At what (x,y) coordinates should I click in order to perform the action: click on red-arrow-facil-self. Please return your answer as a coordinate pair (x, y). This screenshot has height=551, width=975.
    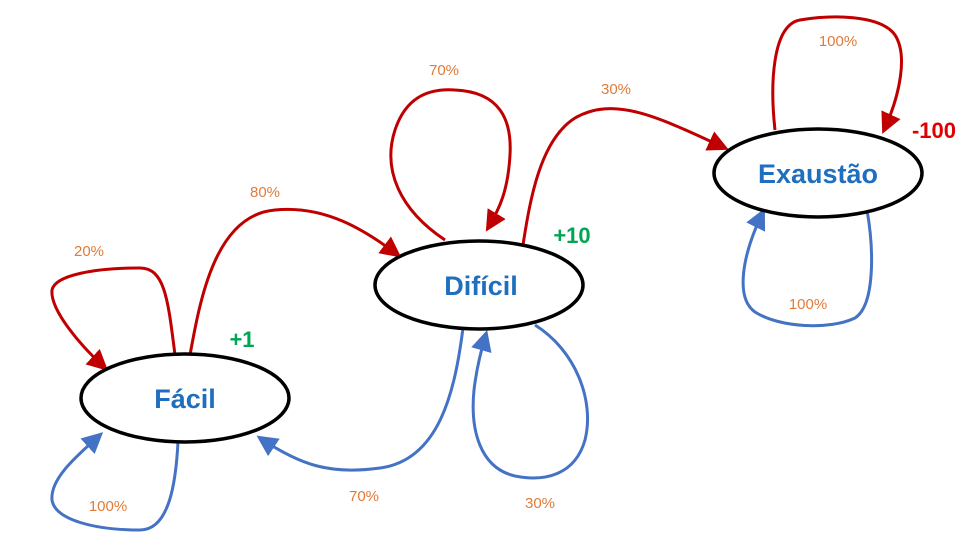
    Looking at the image, I should click on (113, 318).